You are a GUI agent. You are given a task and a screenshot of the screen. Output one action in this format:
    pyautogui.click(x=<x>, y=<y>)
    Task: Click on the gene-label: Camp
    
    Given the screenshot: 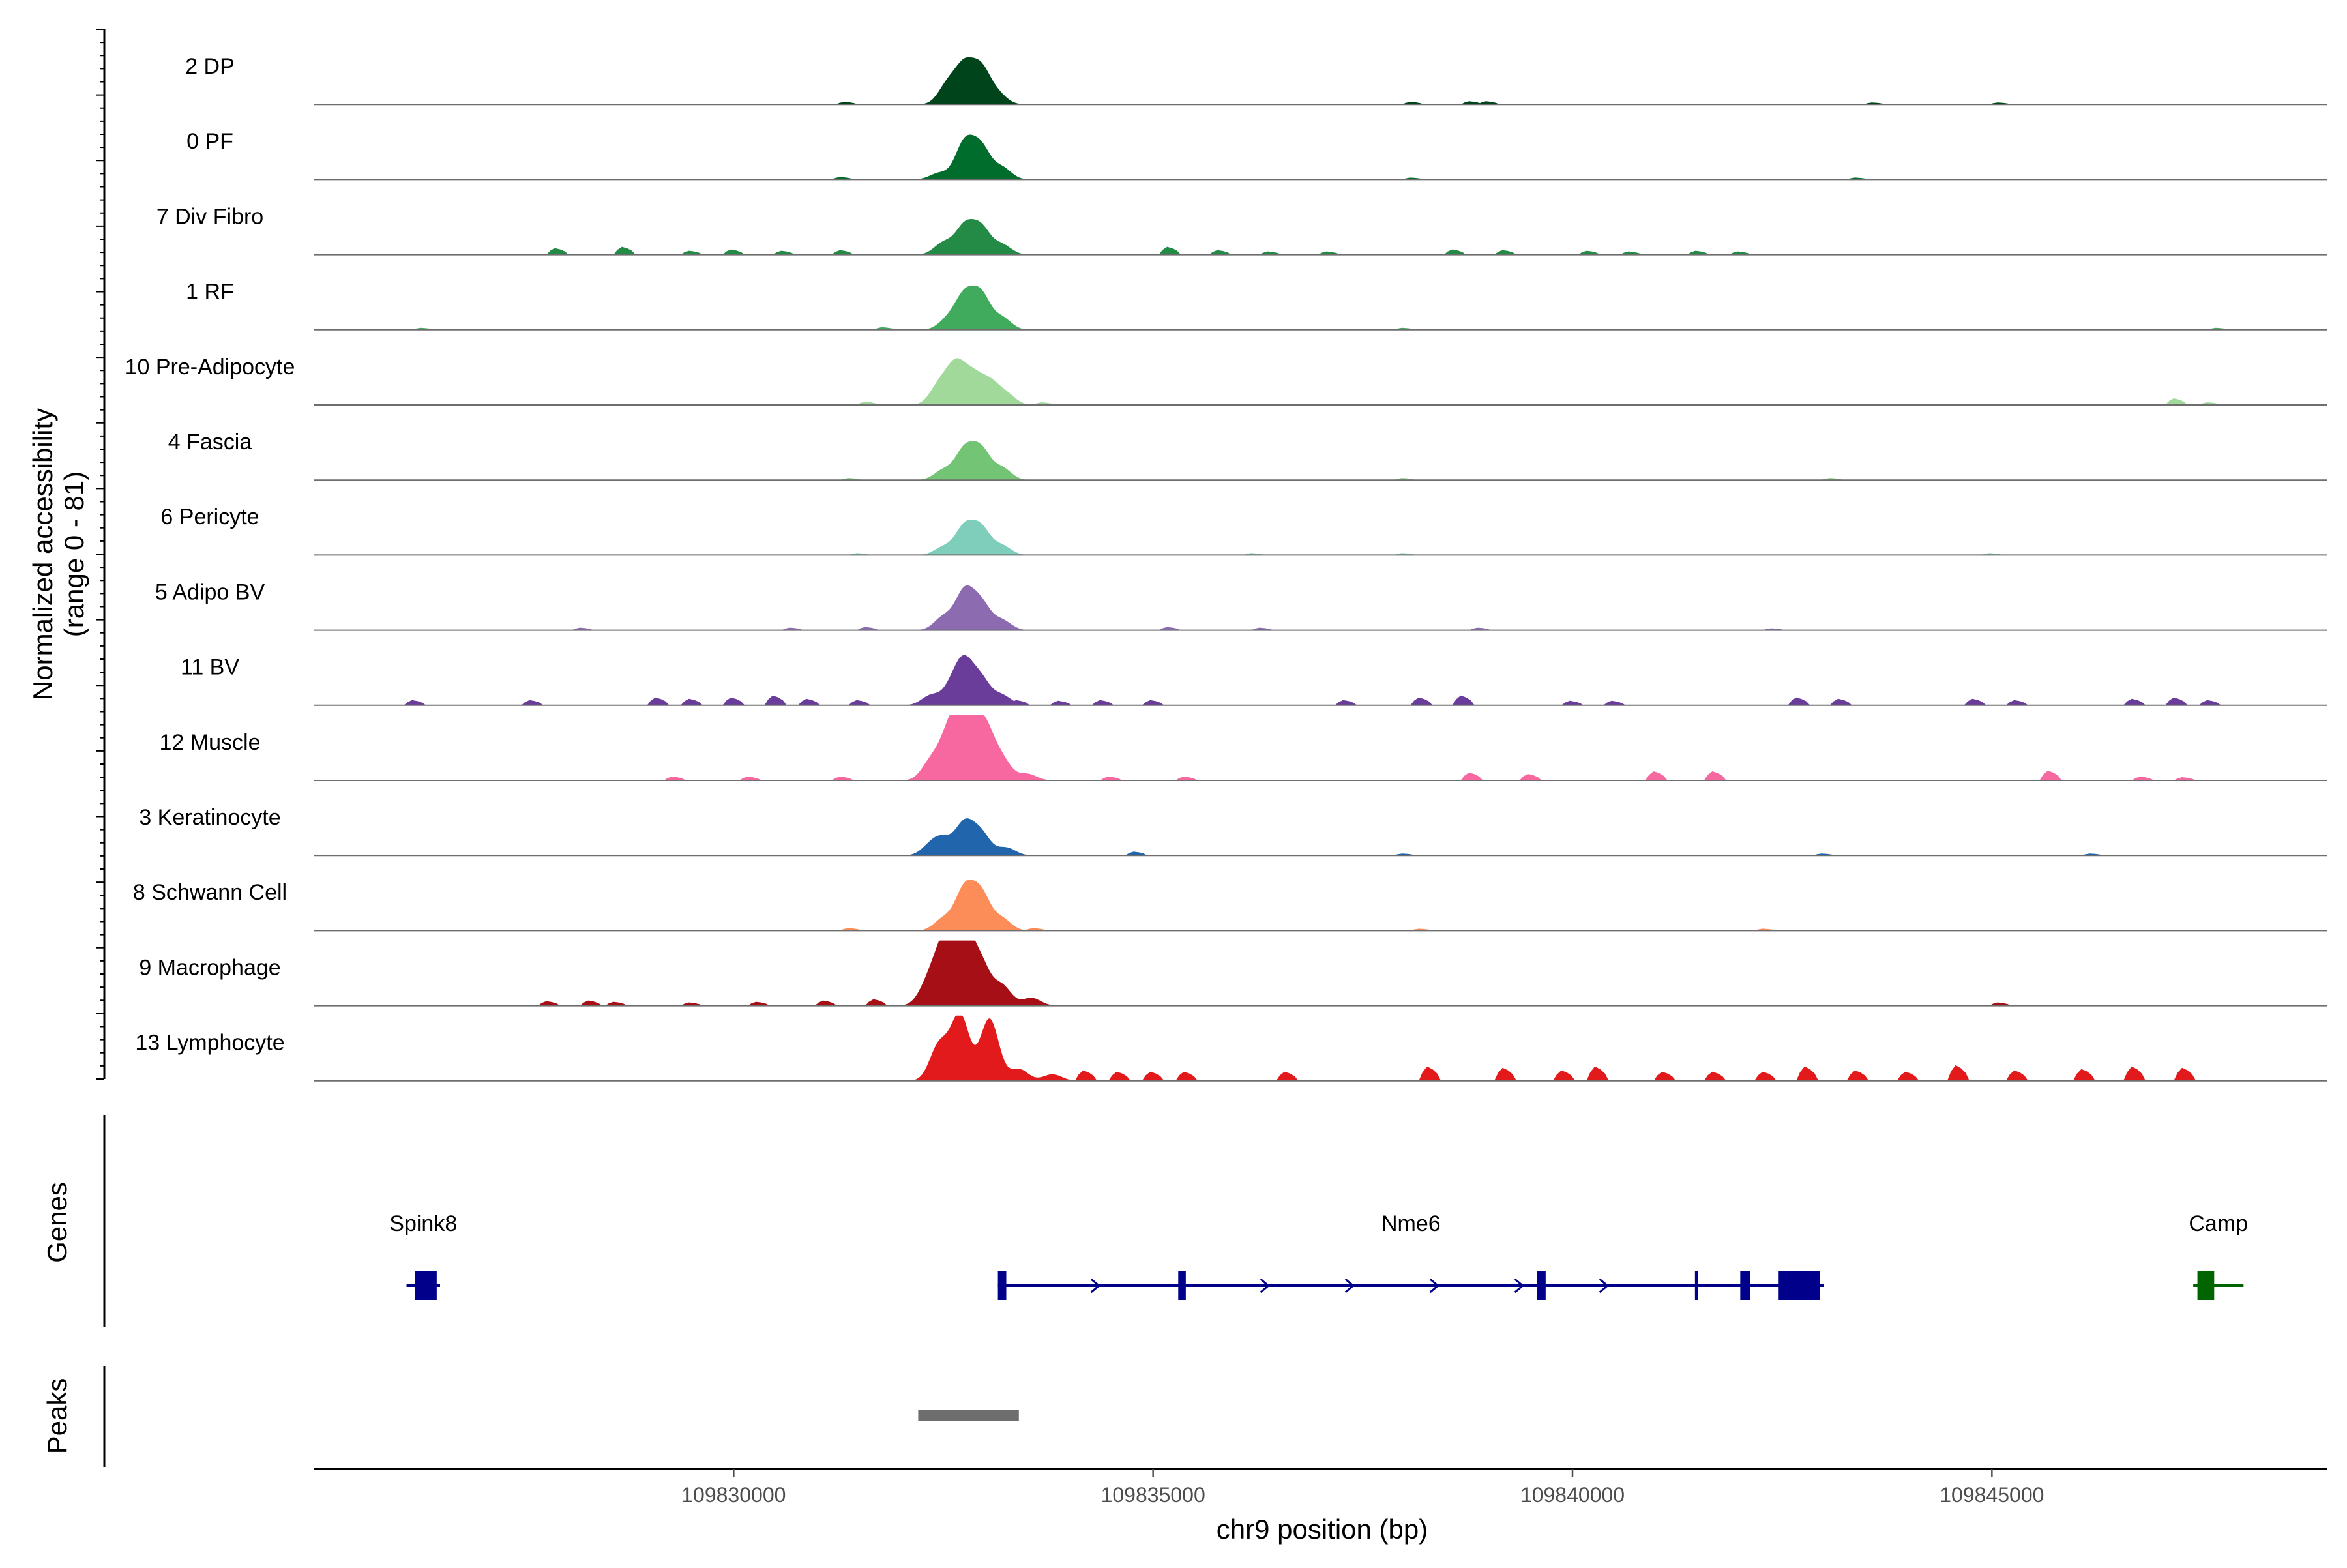 What is the action you would take?
    pyautogui.click(x=2218, y=1224)
    